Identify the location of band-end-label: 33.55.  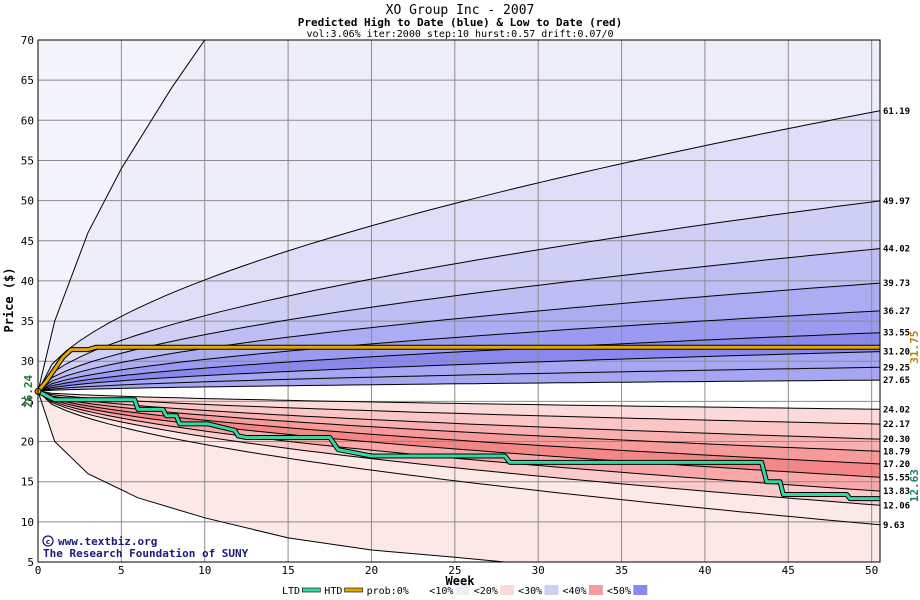
(896, 334).